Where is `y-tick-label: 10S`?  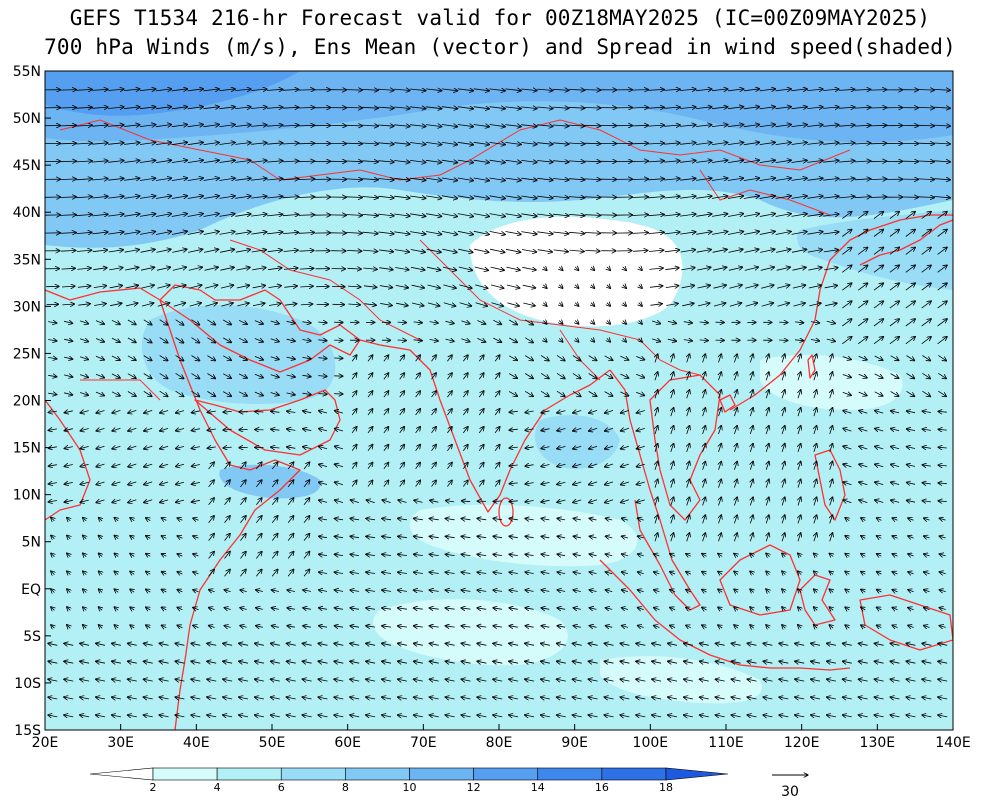 y-tick-label: 10S is located at coordinates (27, 684).